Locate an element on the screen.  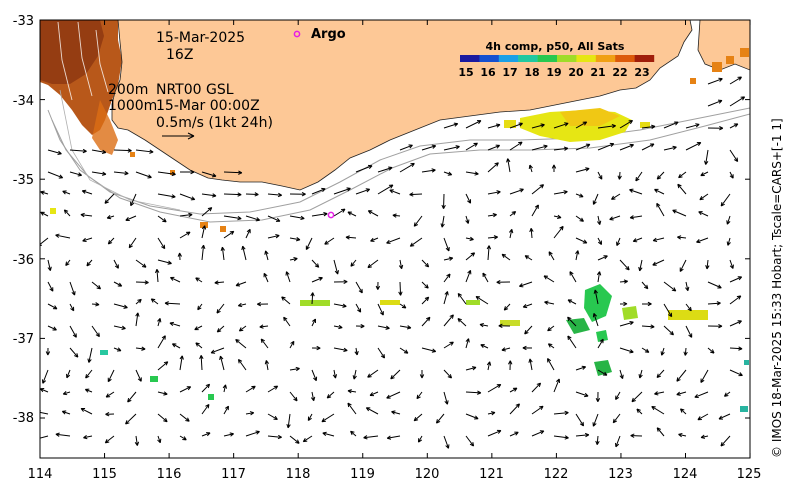
colorbar-label: 18 is located at coordinates (531, 72).